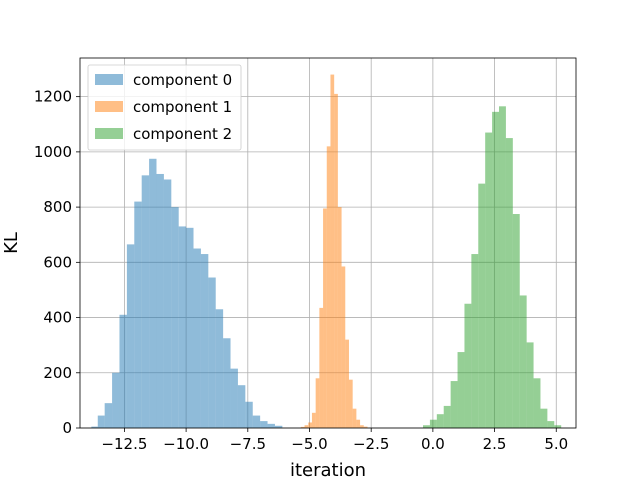 The height and width of the screenshot is (485, 640). What do you see at coordinates (182, 107) in the screenshot?
I see `legend-label: component 1` at bounding box center [182, 107].